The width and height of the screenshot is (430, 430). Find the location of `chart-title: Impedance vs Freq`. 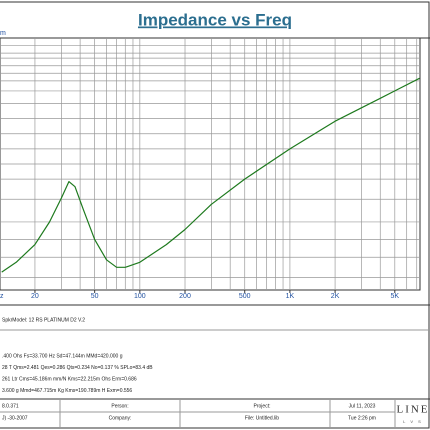

chart-title: Impedance vs Freq is located at coordinates (215, 19).